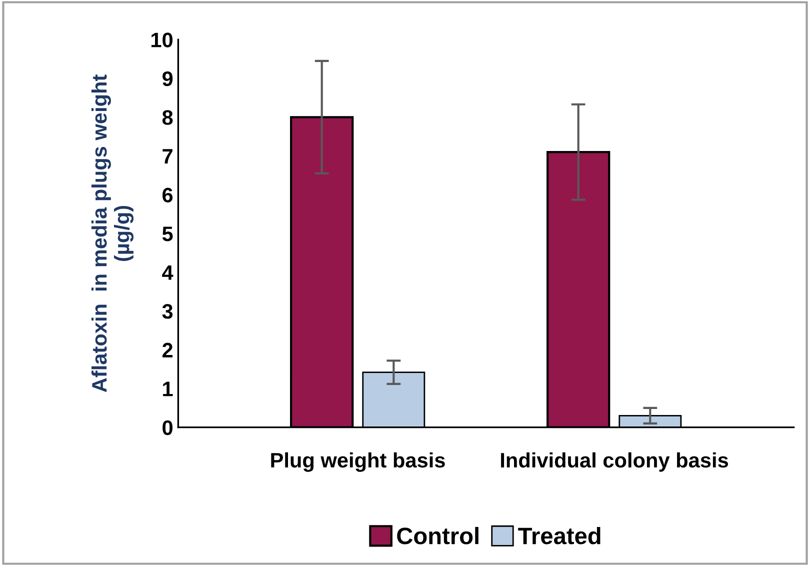  I want to click on y-tick-label: 9, so click(167, 78).